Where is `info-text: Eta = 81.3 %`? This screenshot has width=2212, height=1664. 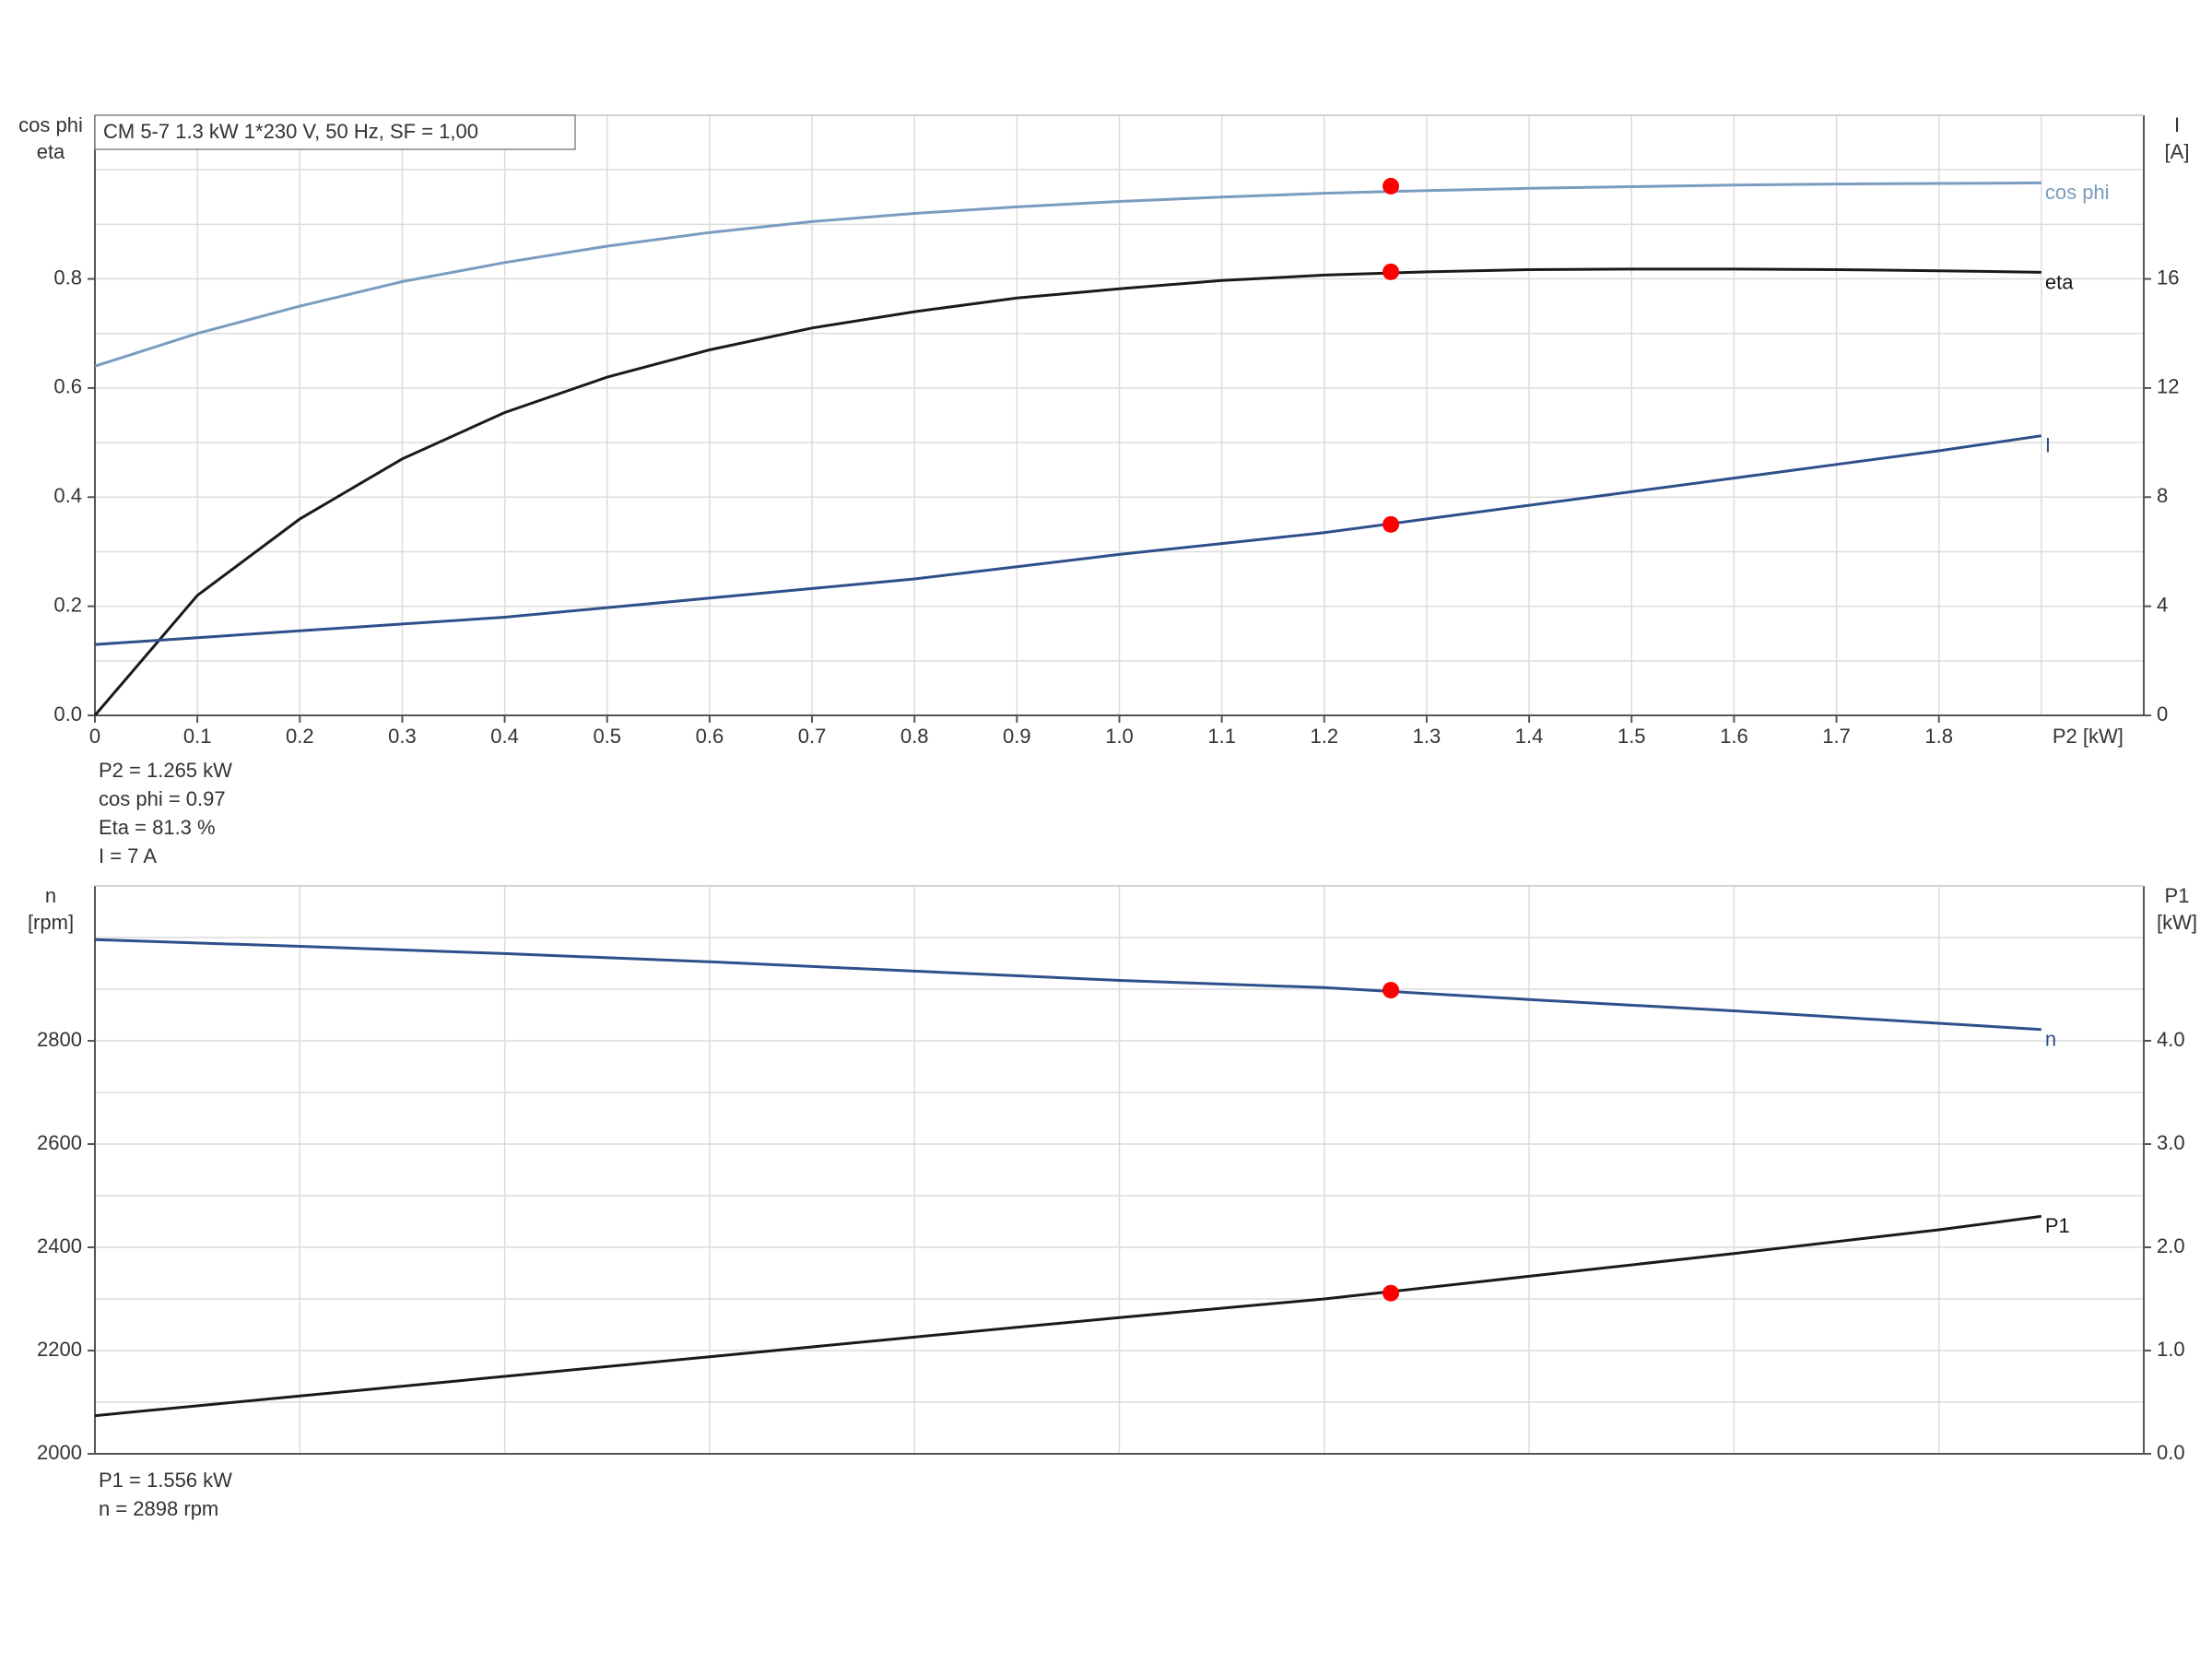
info-text: Eta = 81.3 % is located at coordinates (157, 827).